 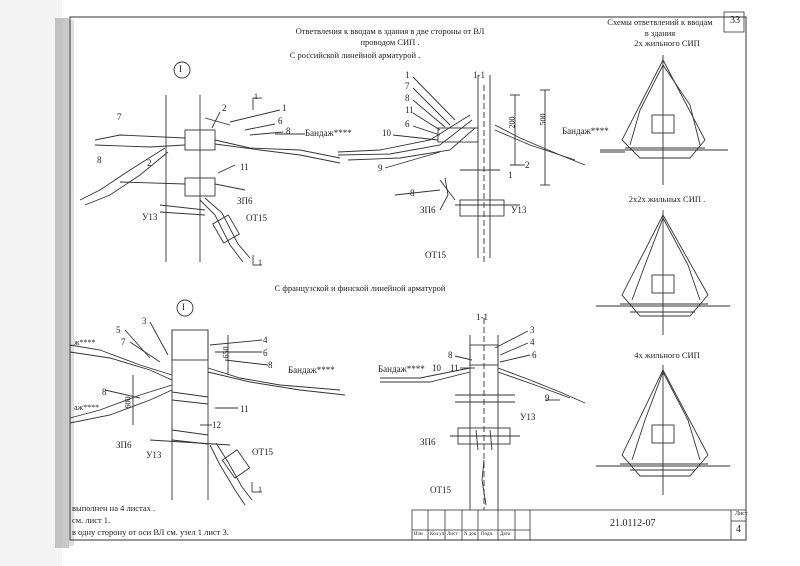 What do you see at coordinates (216, 425) in the screenshot?
I see `callout-12: 12` at bounding box center [216, 425].